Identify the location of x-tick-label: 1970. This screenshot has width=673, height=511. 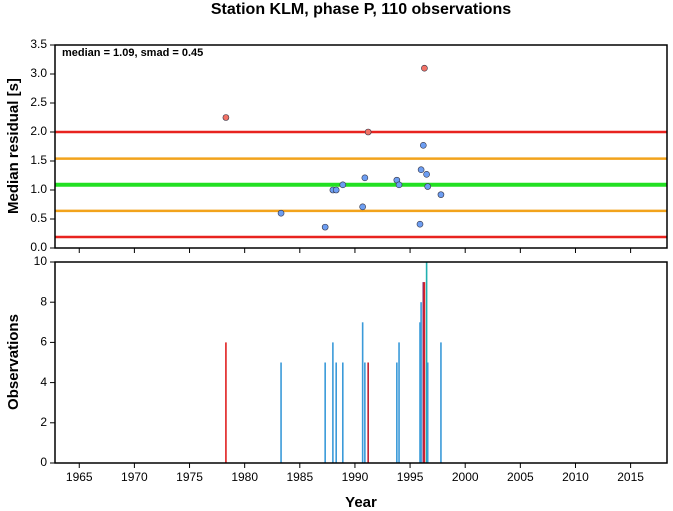
(134, 477).